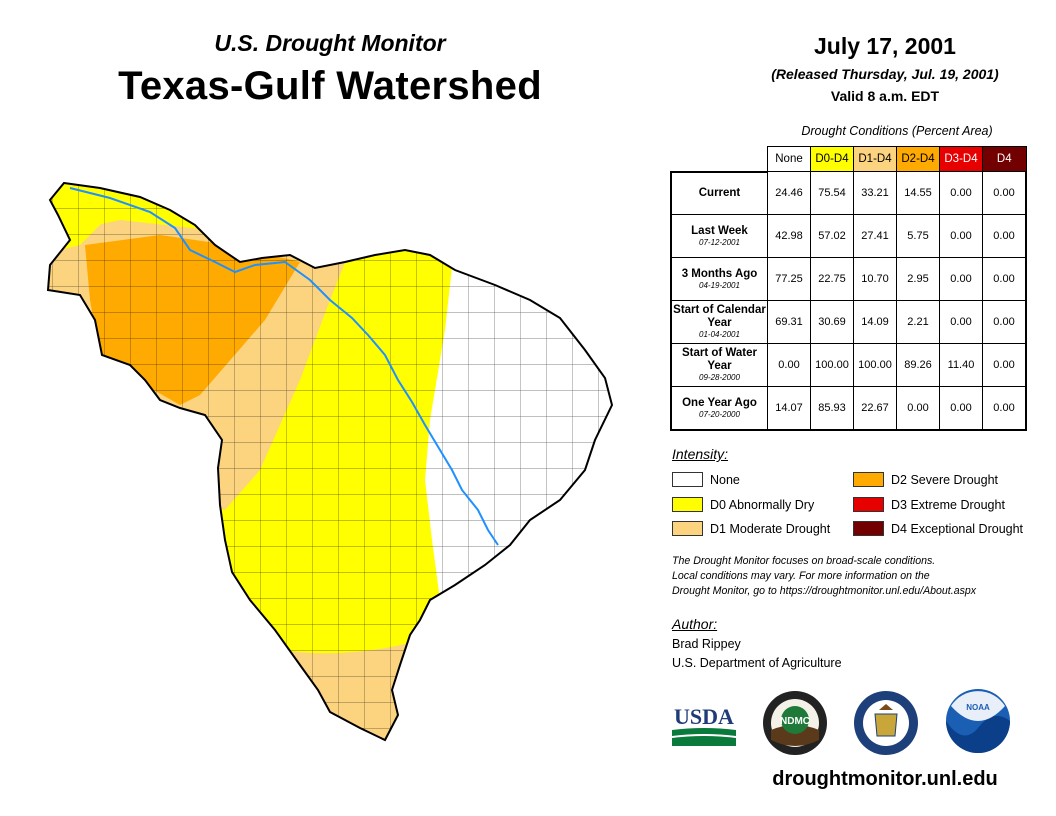  Describe the element at coordinates (719, 159) in the screenshot. I see `table-corner` at that location.